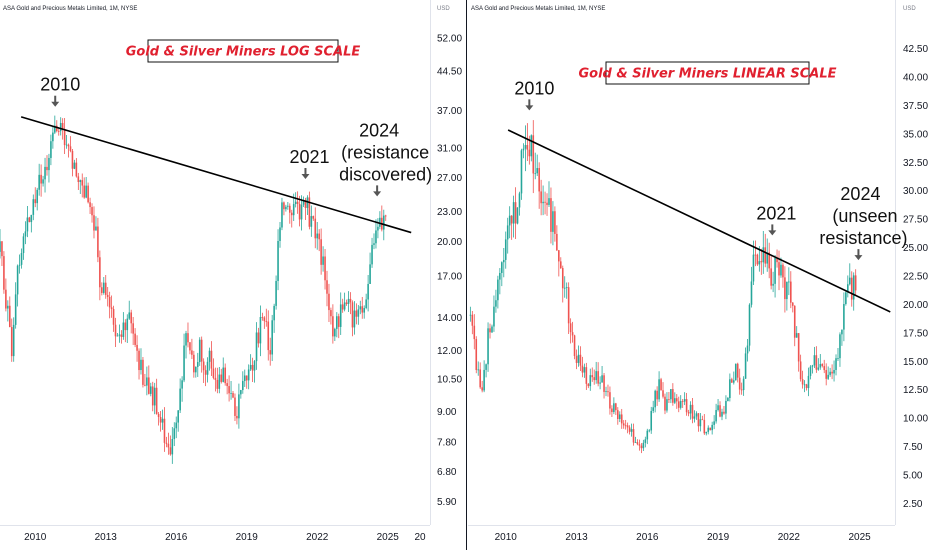  Describe the element at coordinates (388, 537) in the screenshot. I see `x-tick-label: 2025` at that location.